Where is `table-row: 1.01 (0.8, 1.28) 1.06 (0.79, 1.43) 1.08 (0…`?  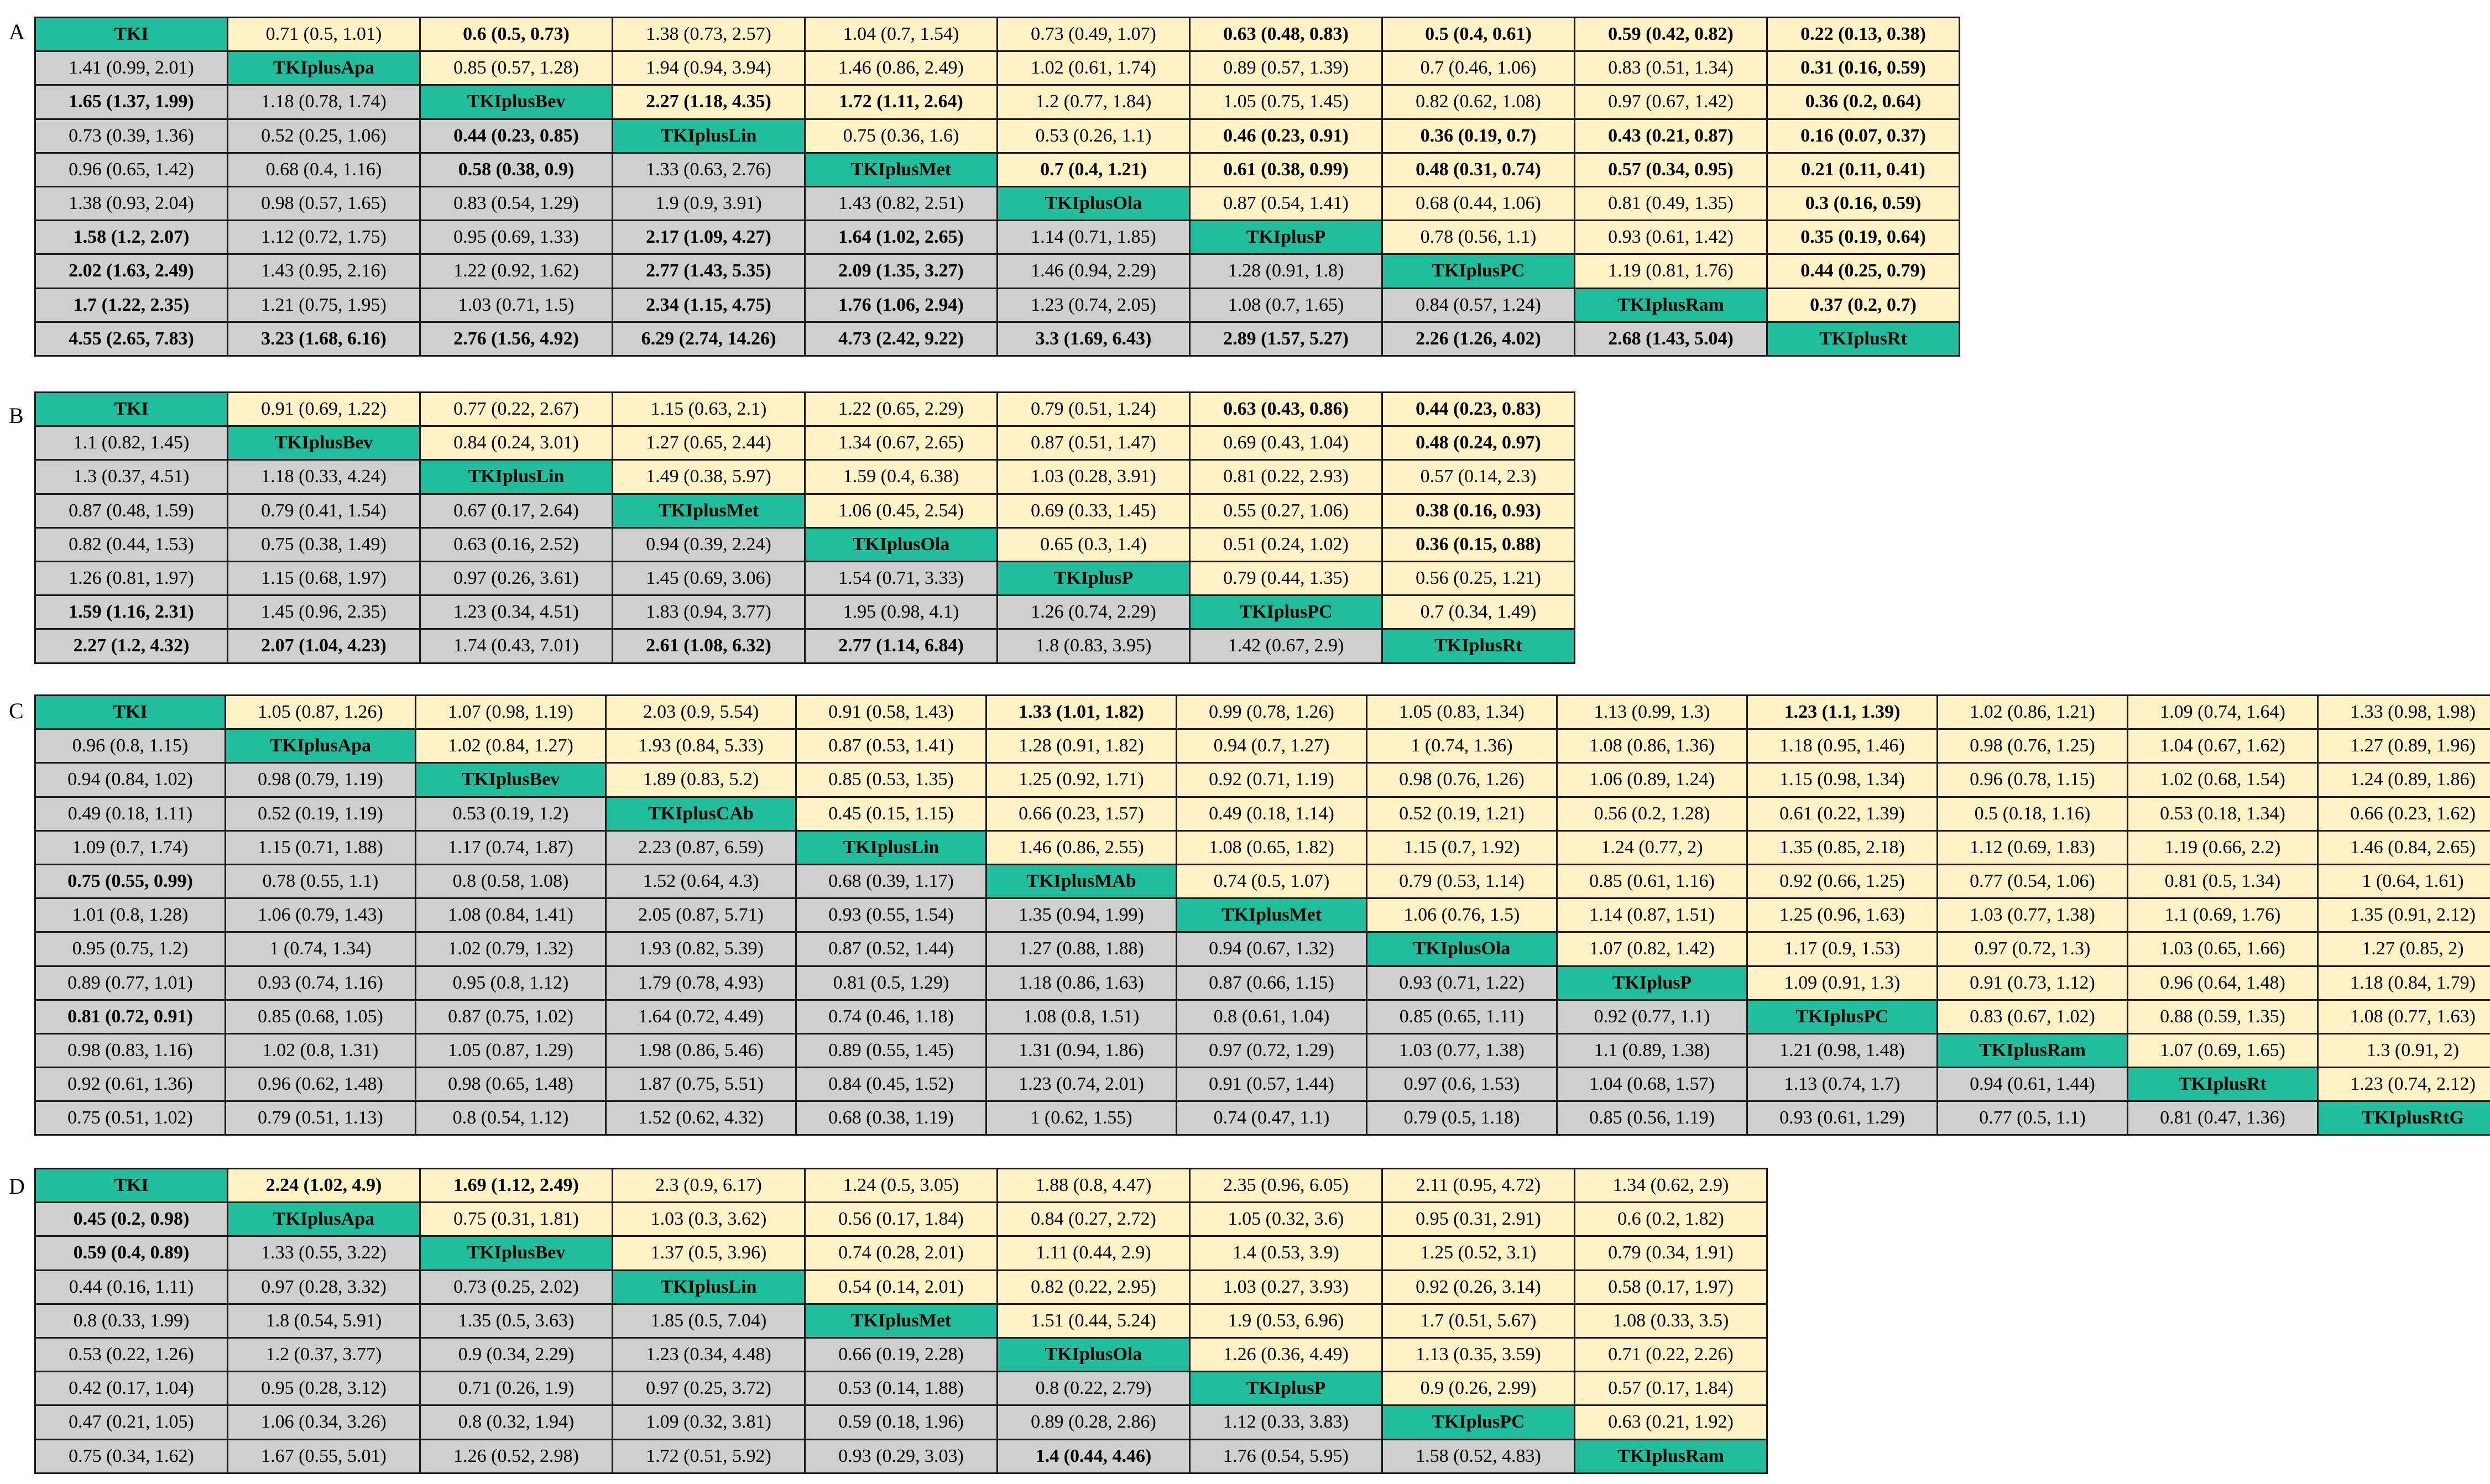 table-row: 1.01 (0.8, 1.28) 1.06 (0.79, 1.43) 1.08 (0… is located at coordinates (1262, 915).